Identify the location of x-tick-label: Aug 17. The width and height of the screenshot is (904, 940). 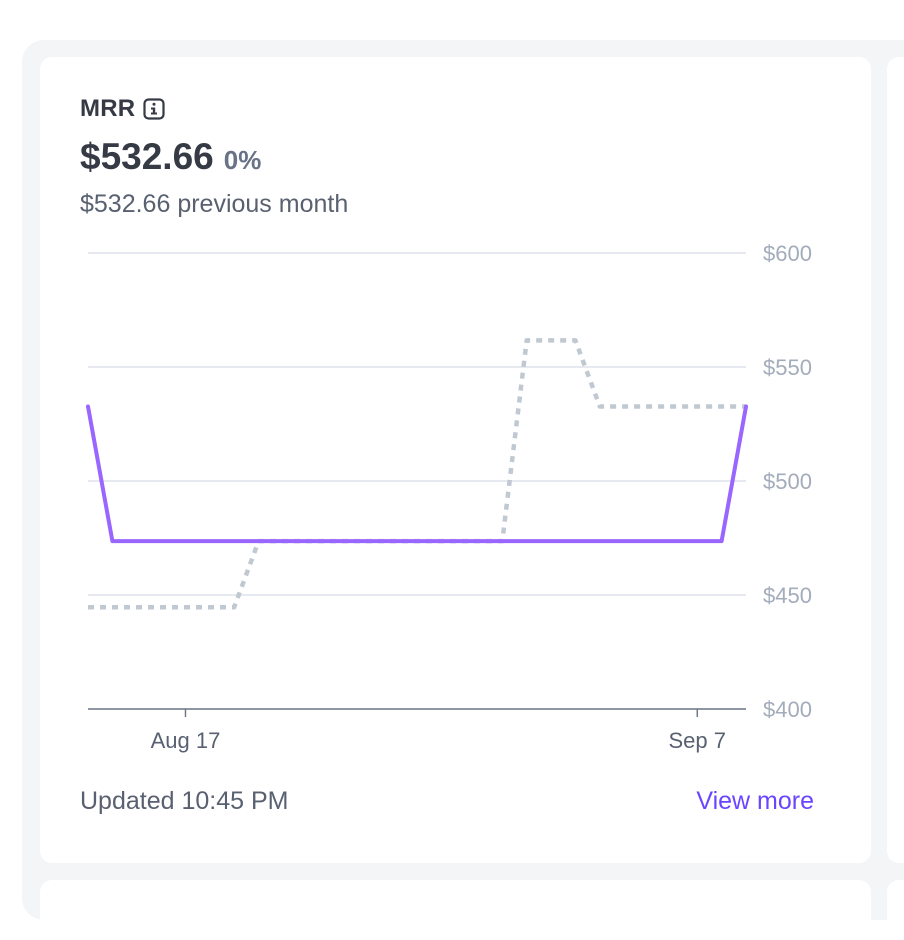
(186, 740).